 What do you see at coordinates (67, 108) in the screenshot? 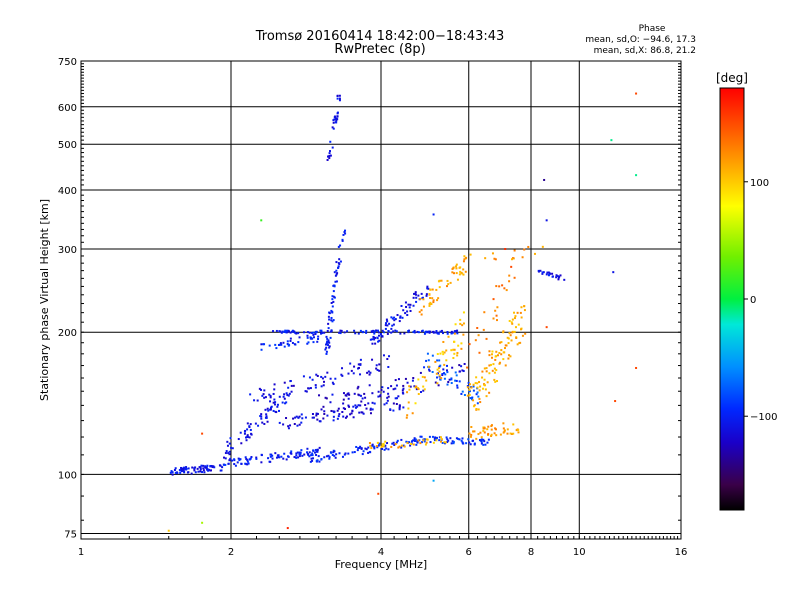
I see `y-tick-label: 600` at bounding box center [67, 108].